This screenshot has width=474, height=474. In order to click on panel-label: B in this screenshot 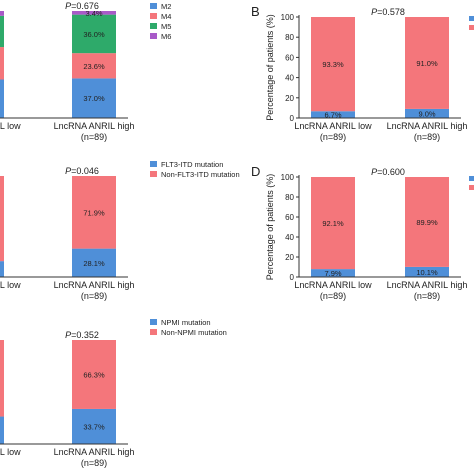, I will do `click(255, 11)`.